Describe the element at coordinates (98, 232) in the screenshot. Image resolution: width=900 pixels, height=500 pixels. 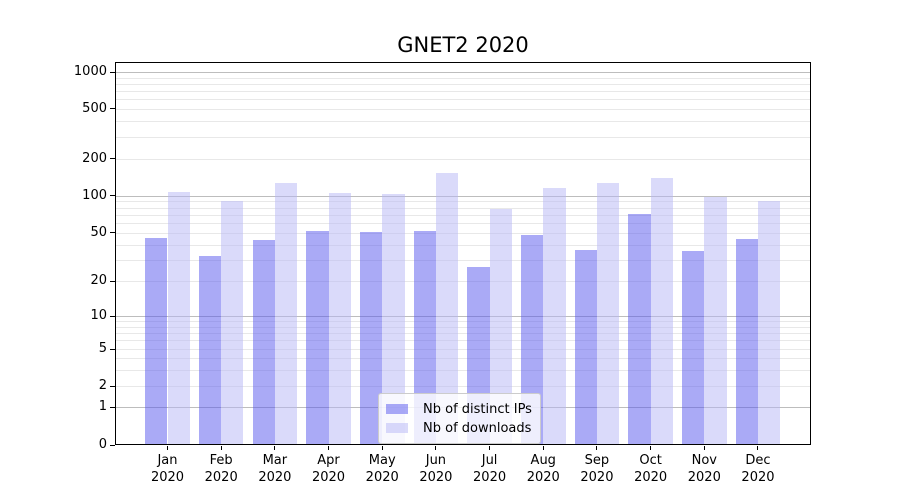
I see `y-tick-label: 50` at that location.